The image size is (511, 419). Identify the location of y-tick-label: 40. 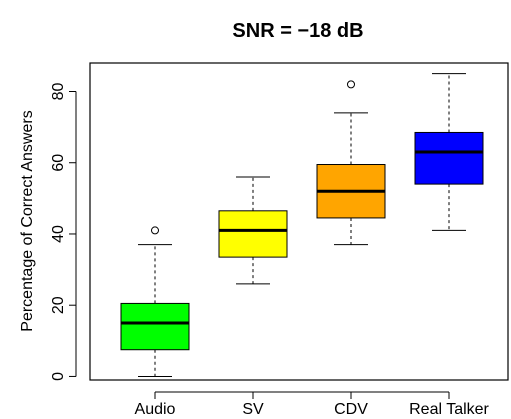
(58, 234).